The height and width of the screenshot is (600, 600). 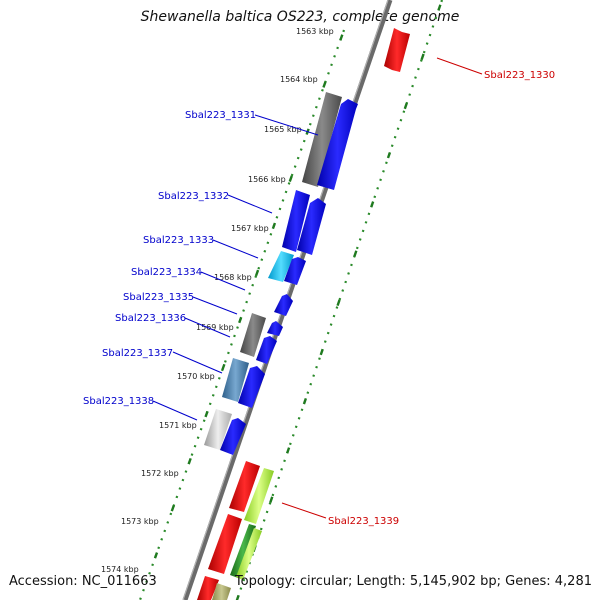 I want to click on gene-sbal223-1336-b, so click(x=275, y=328).